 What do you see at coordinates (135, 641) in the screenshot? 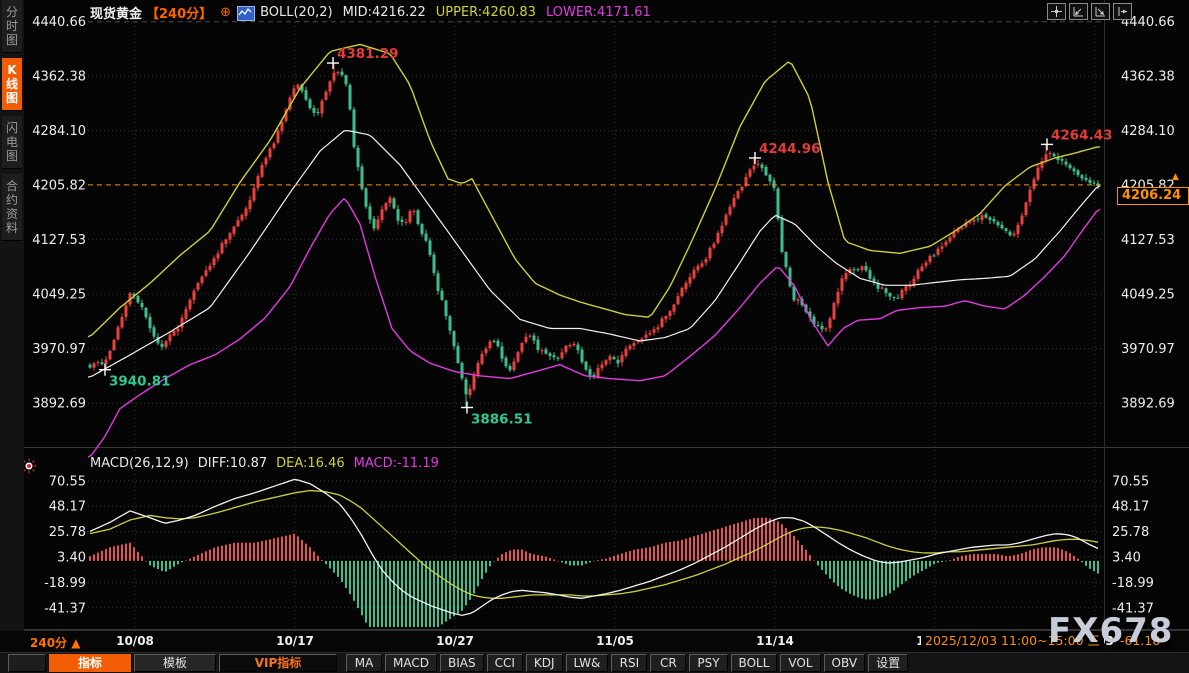
I see `x-axis-label-10-08: 10/08` at bounding box center [135, 641].